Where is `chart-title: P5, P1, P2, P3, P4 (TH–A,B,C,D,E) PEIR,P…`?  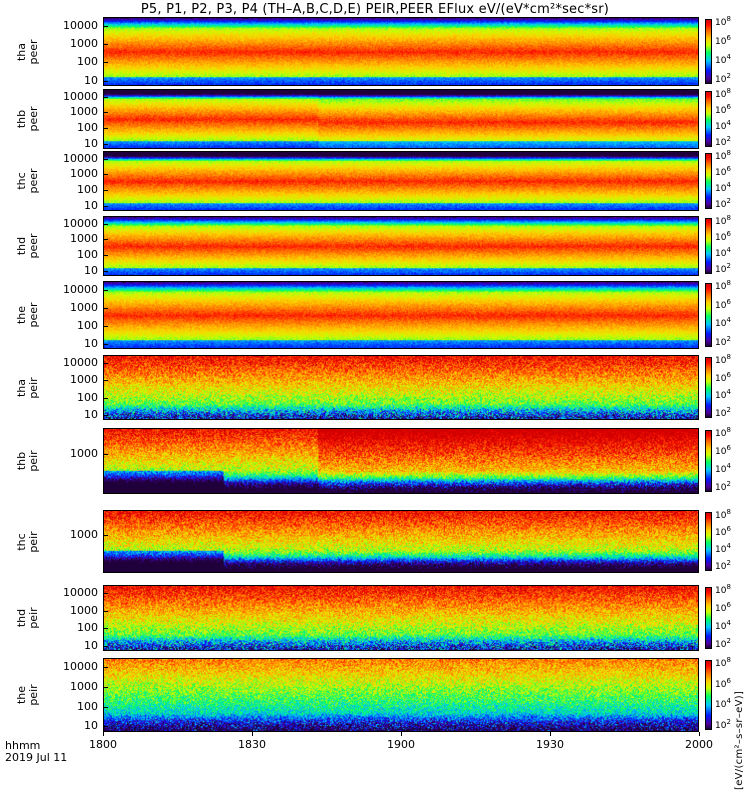
chart-title: P5, P1, P2, P3, P4 (TH–A,B,C,D,E) PEIR,P… is located at coordinates (375, 9).